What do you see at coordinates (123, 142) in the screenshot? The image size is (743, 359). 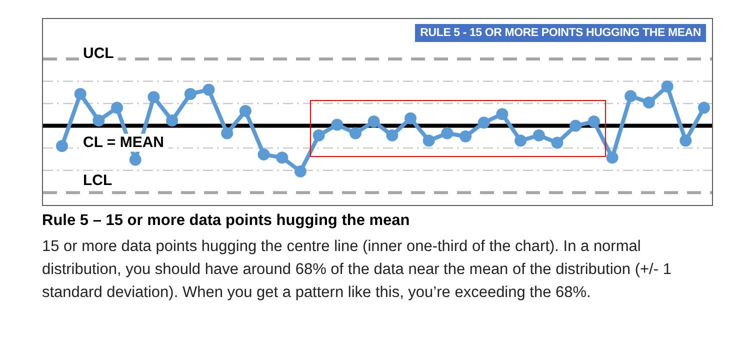 I see `ref-line-label: CL = MEAN` at bounding box center [123, 142].